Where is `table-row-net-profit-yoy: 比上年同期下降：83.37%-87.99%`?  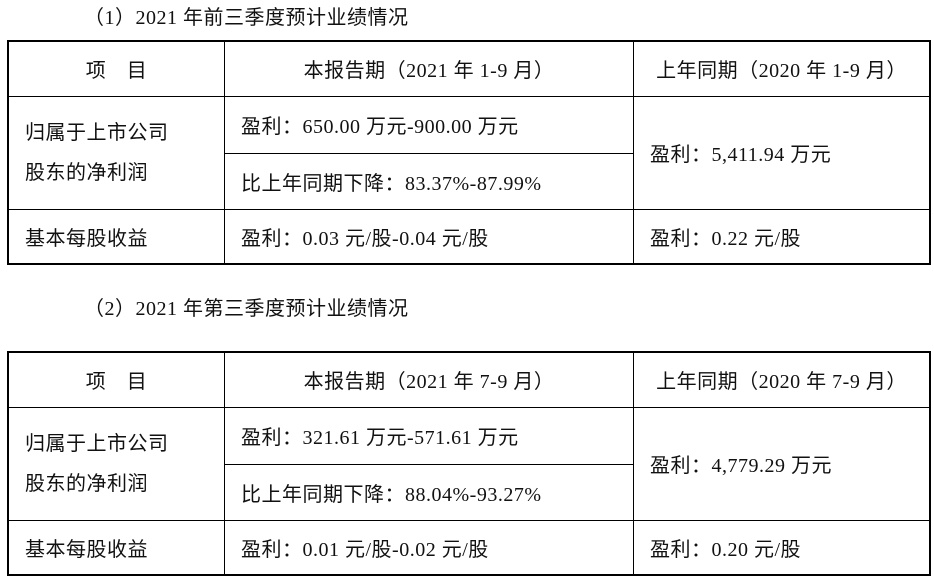
table-row-net-profit-yoy: 比上年同期下降：83.37%-87.99% is located at coordinates (469, 181).